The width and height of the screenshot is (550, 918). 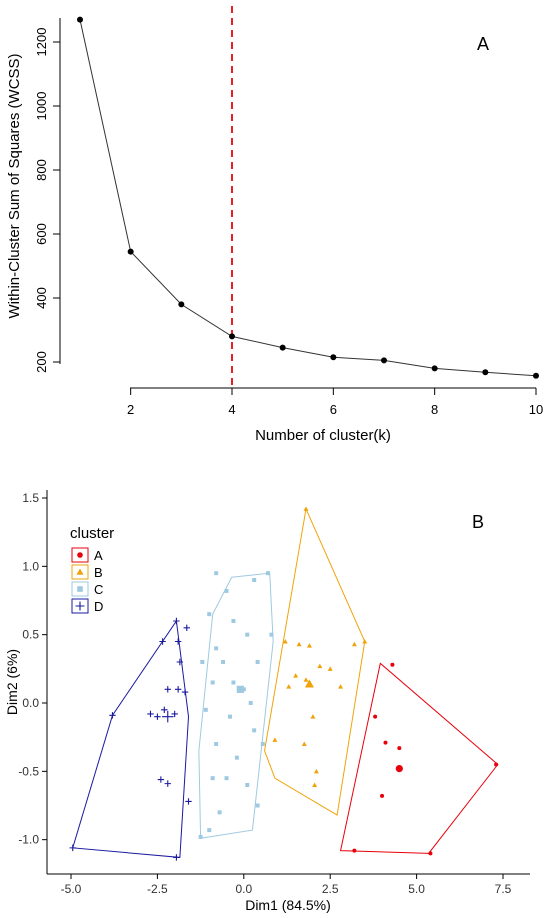 What do you see at coordinates (41, 234) in the screenshot?
I see `y-tick-label: 600` at bounding box center [41, 234].